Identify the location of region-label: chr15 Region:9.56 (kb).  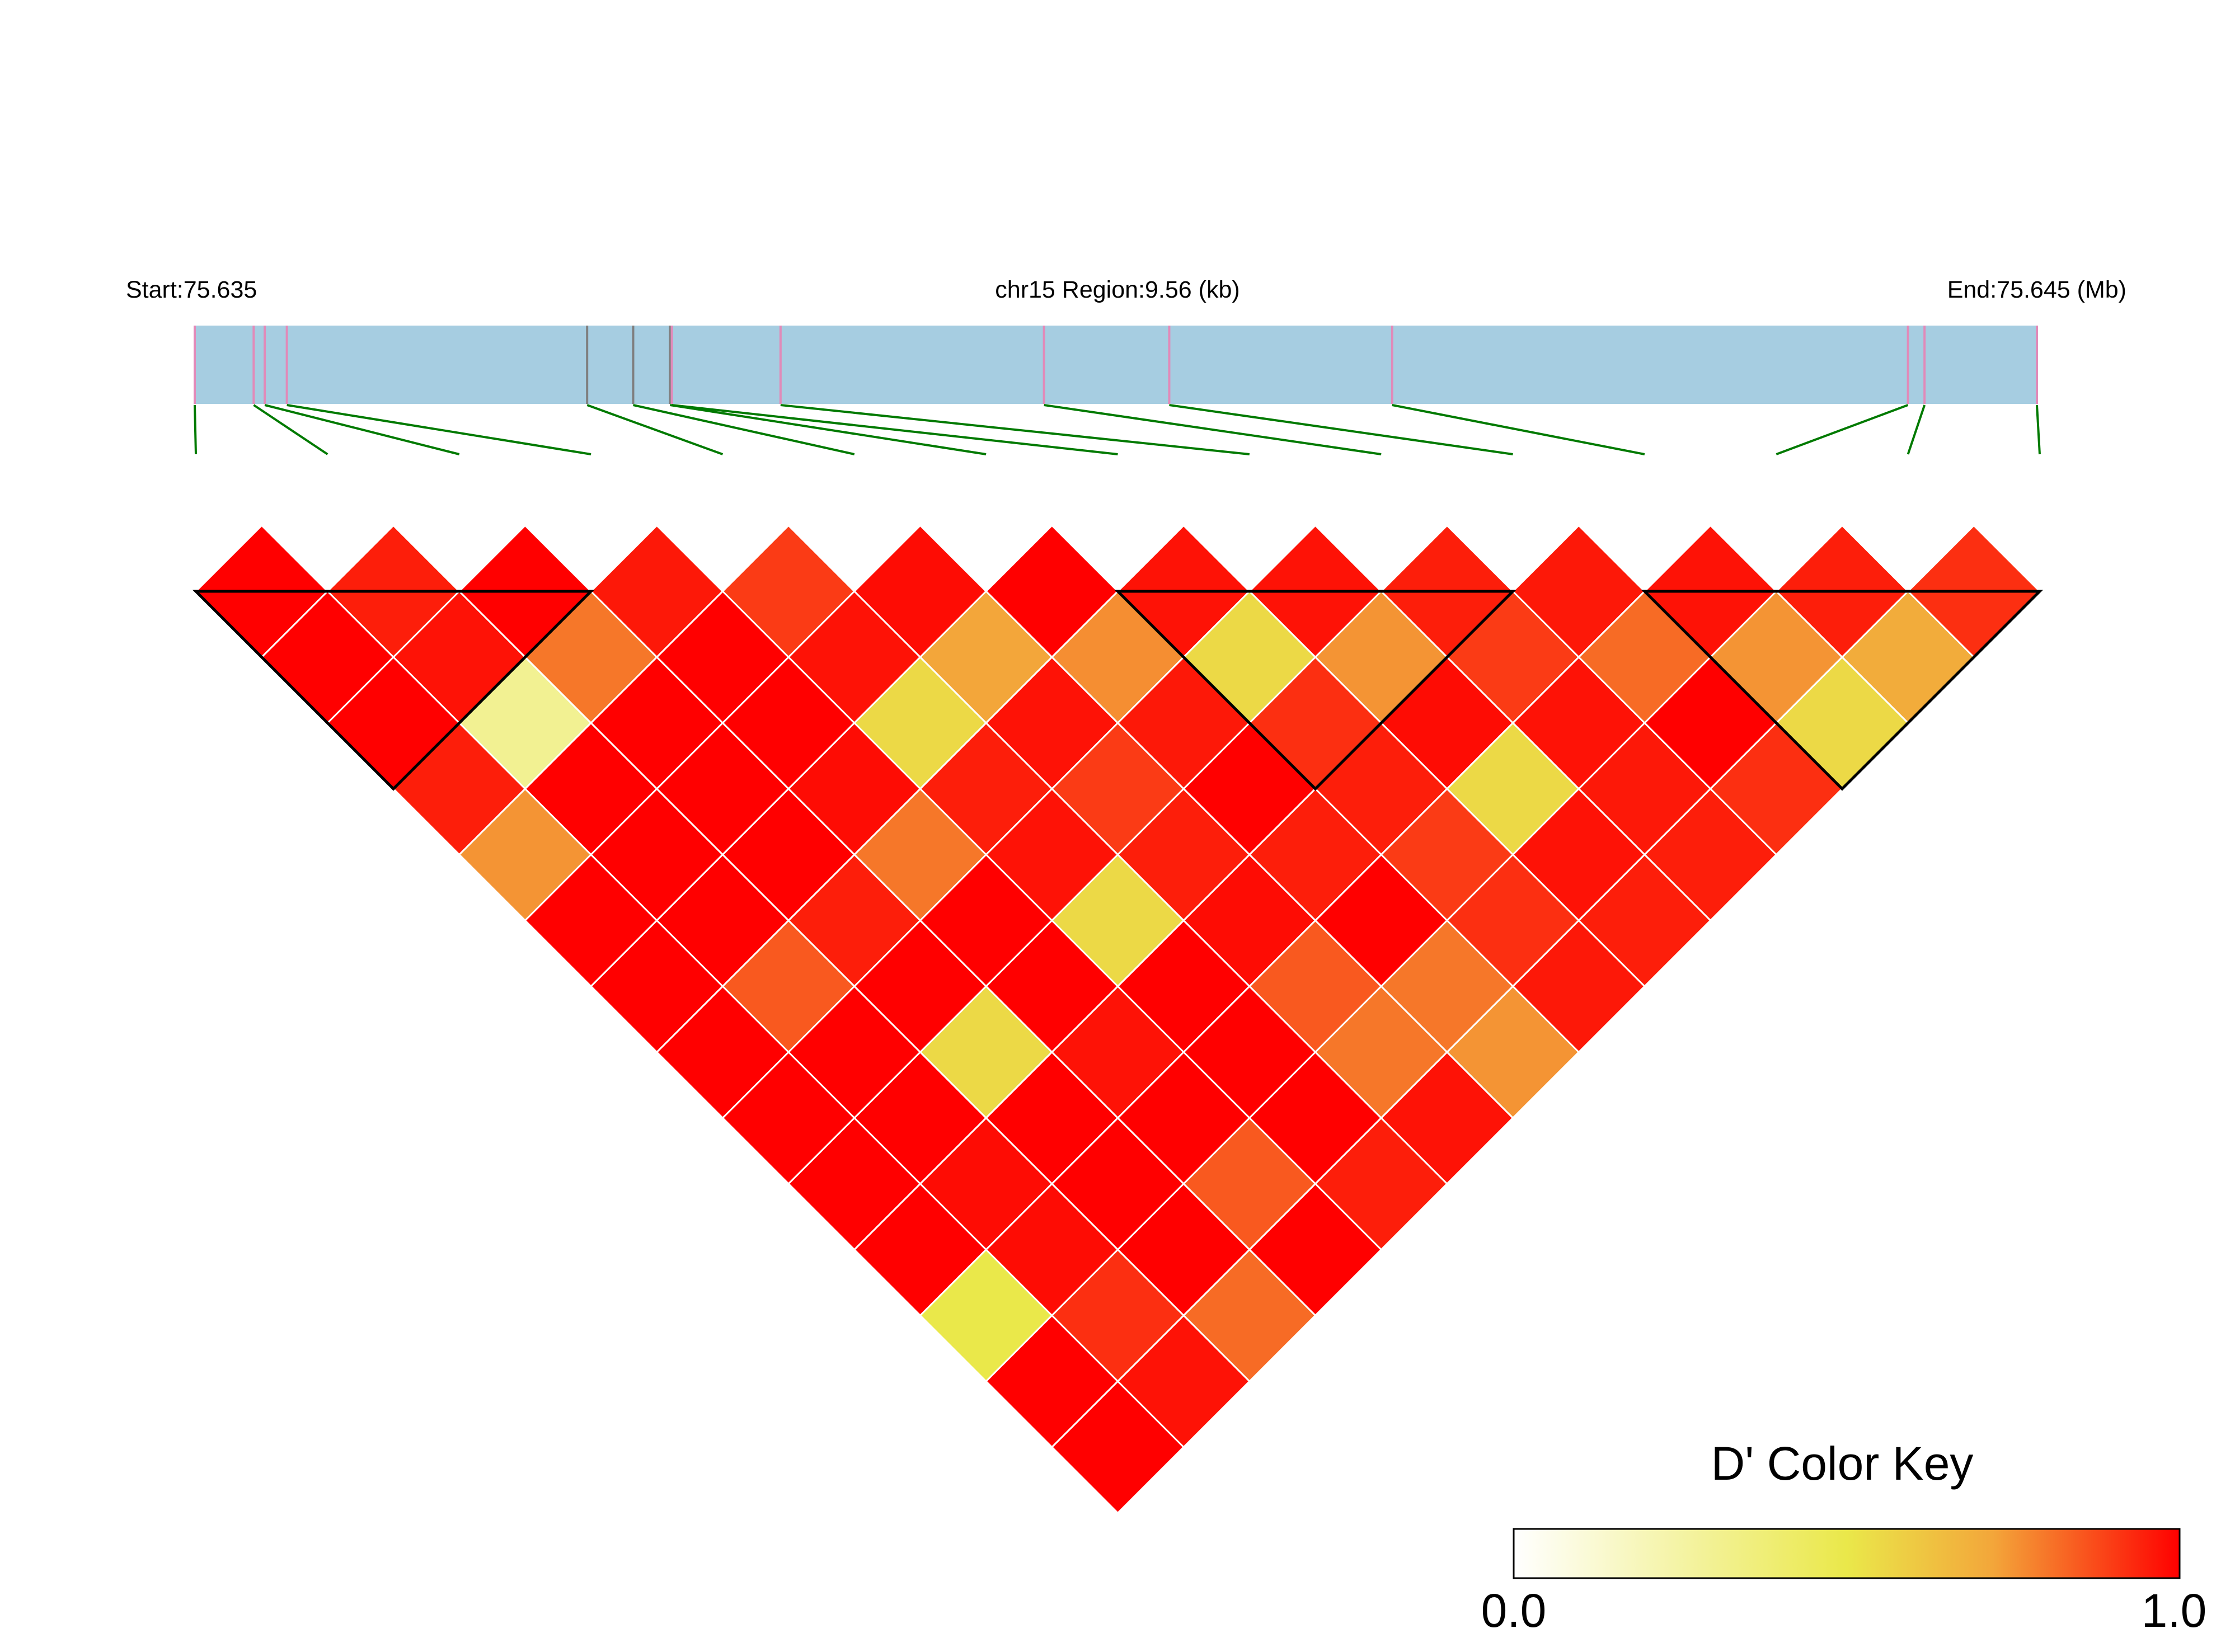
(1117, 289).